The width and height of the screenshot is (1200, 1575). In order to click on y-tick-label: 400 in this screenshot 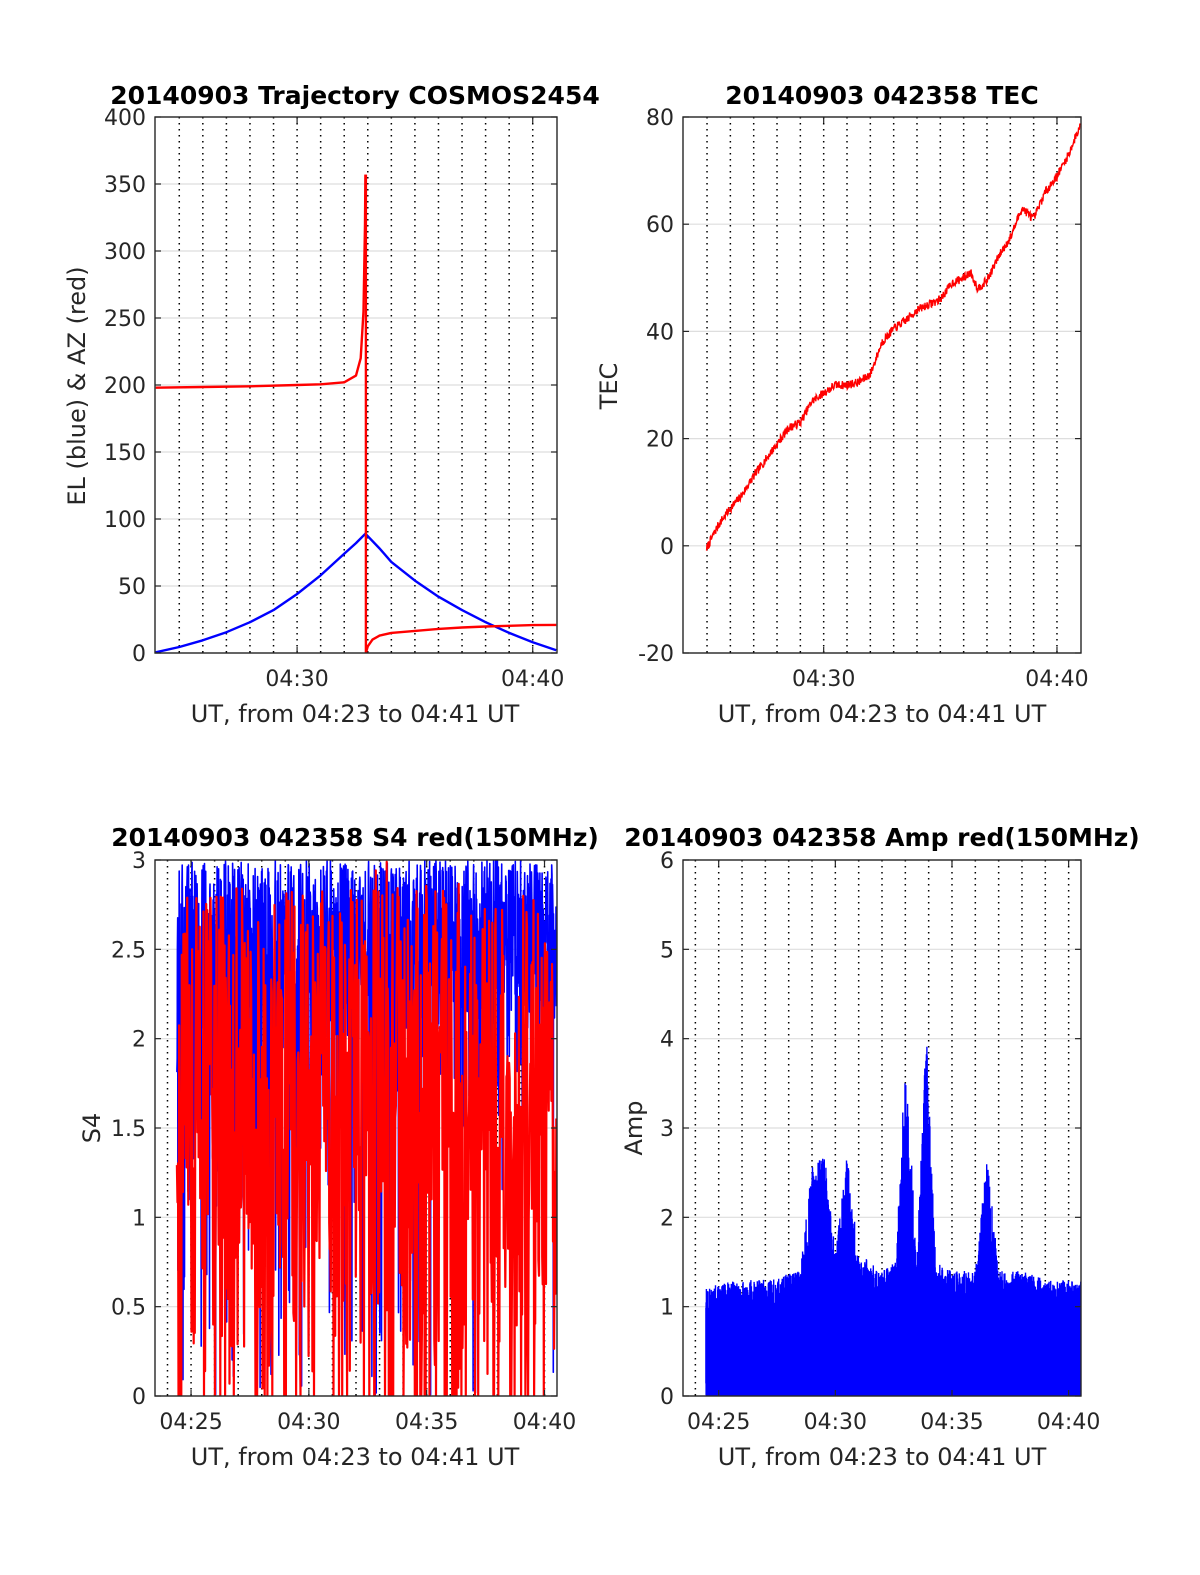, I will do `click(125, 118)`.